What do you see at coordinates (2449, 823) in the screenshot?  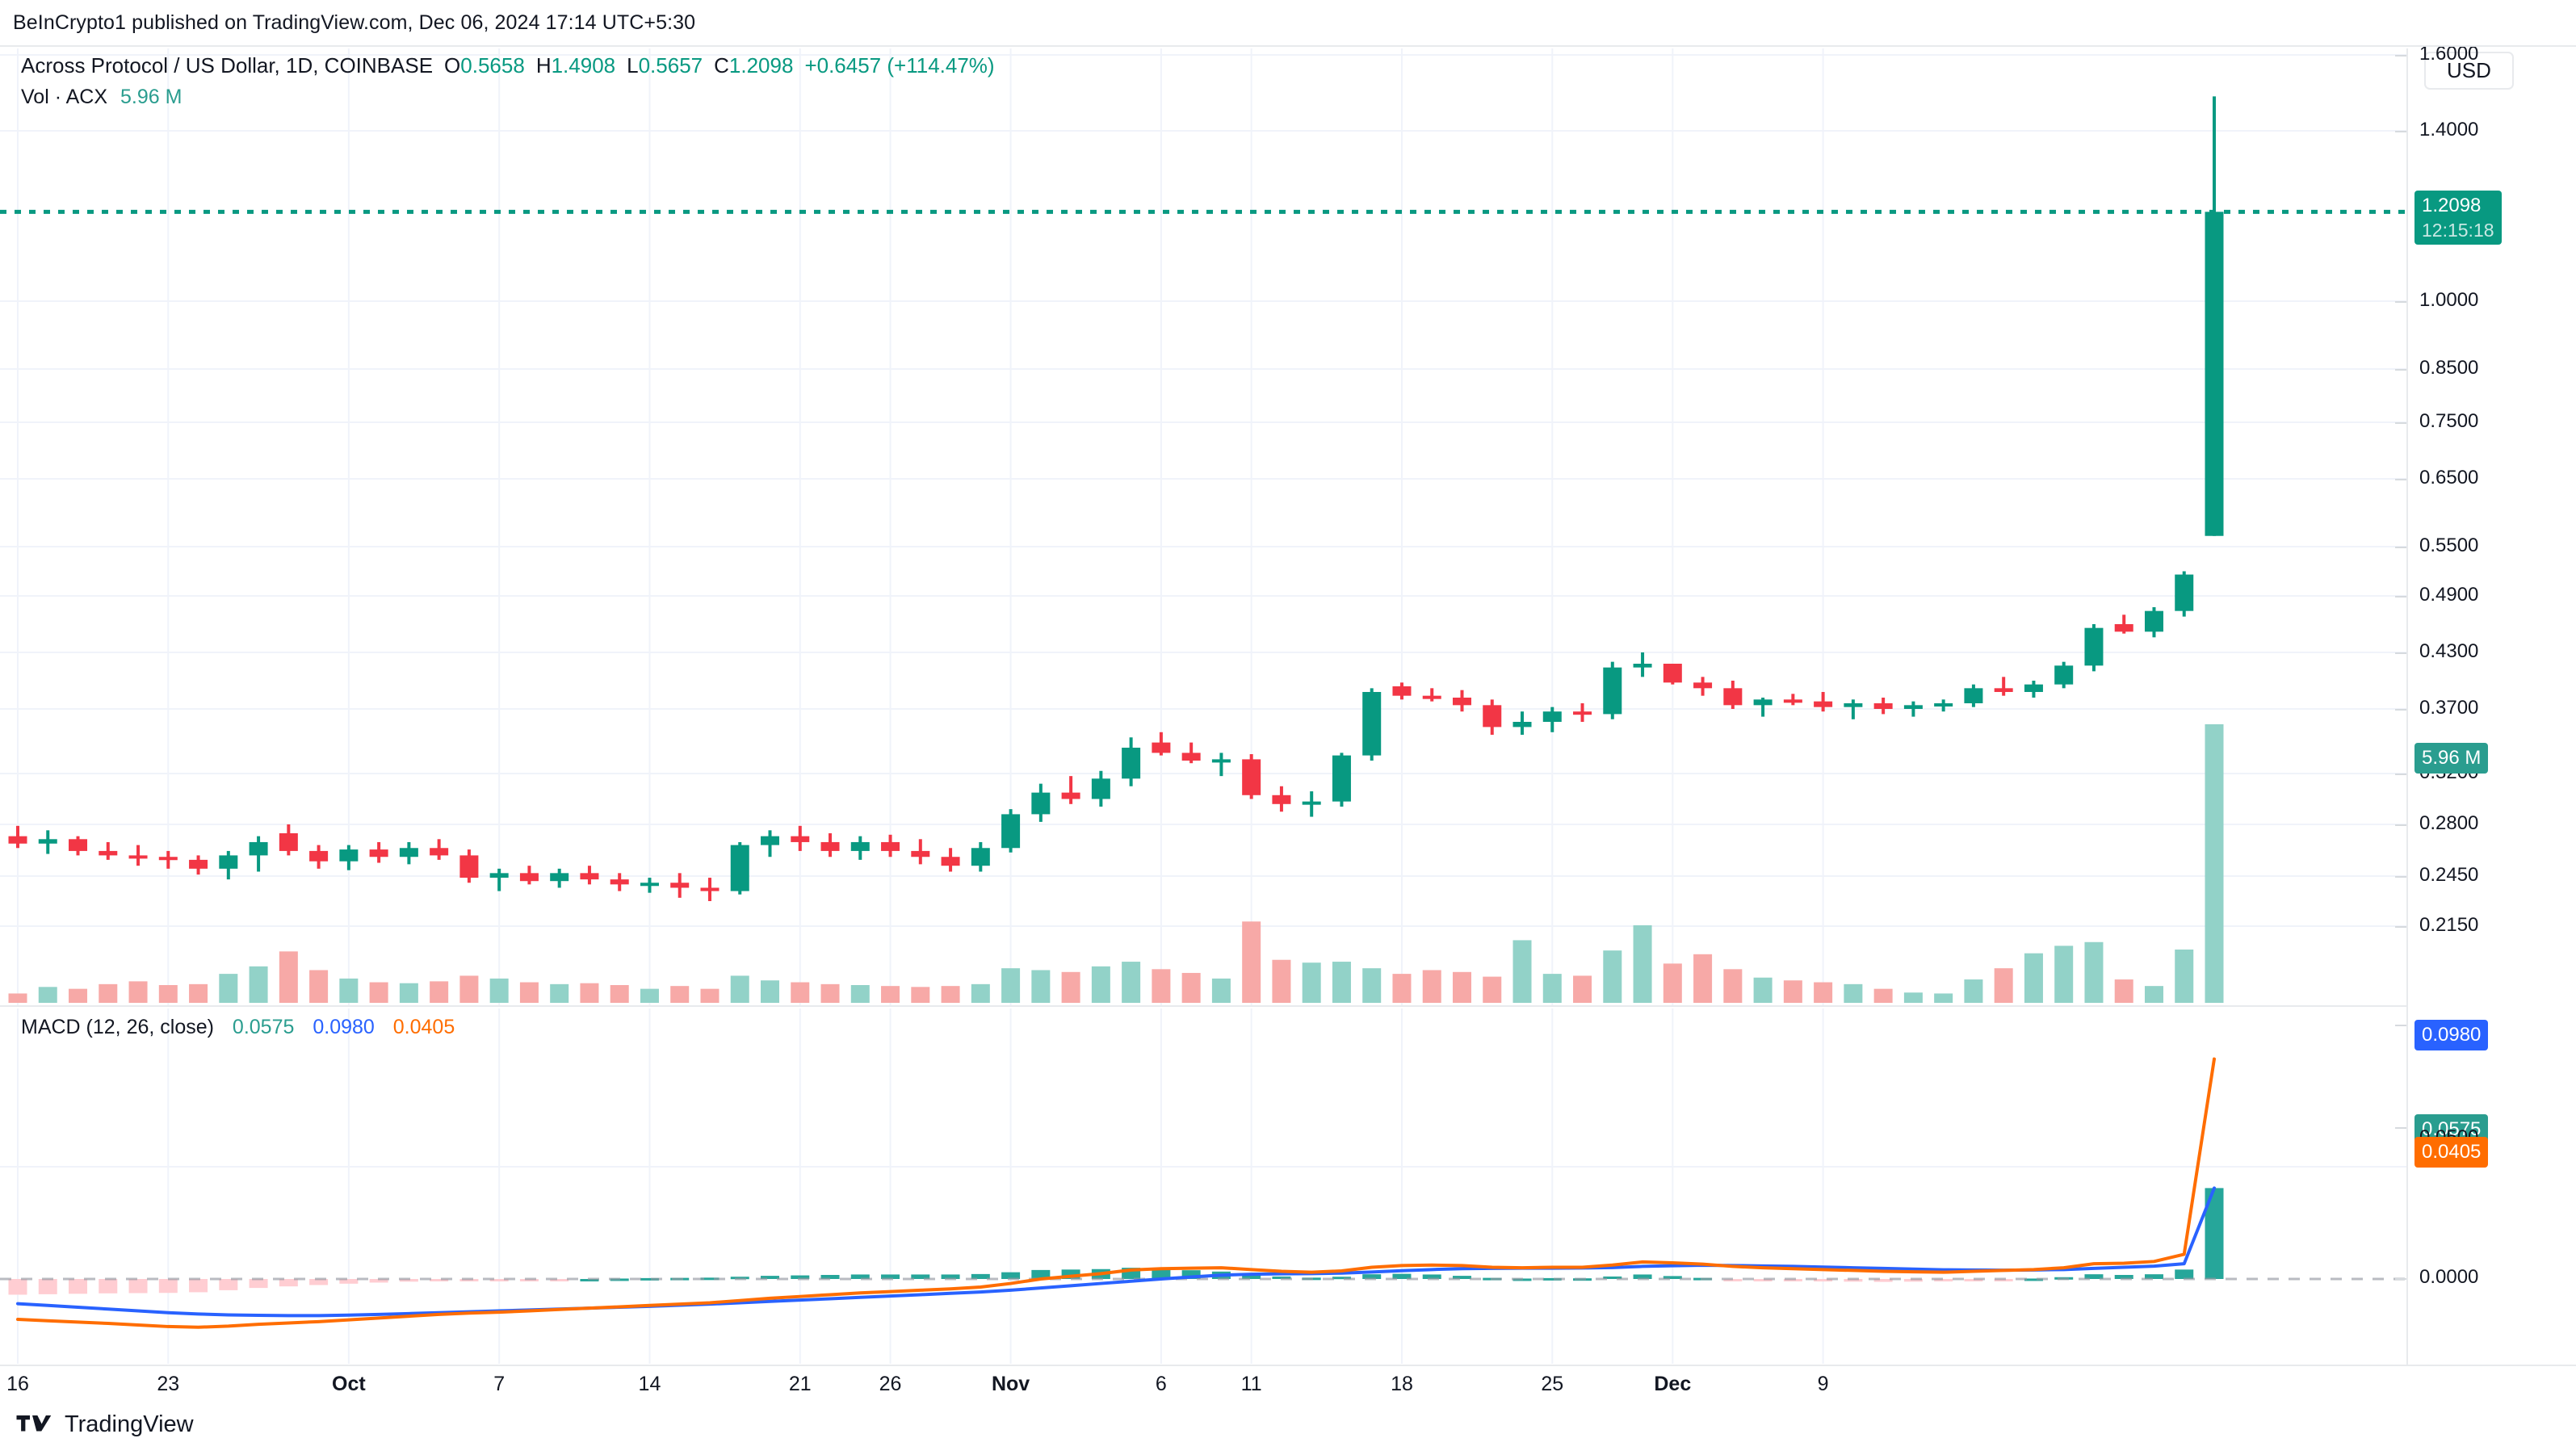 I see `price-axis-label: 0.2800` at bounding box center [2449, 823].